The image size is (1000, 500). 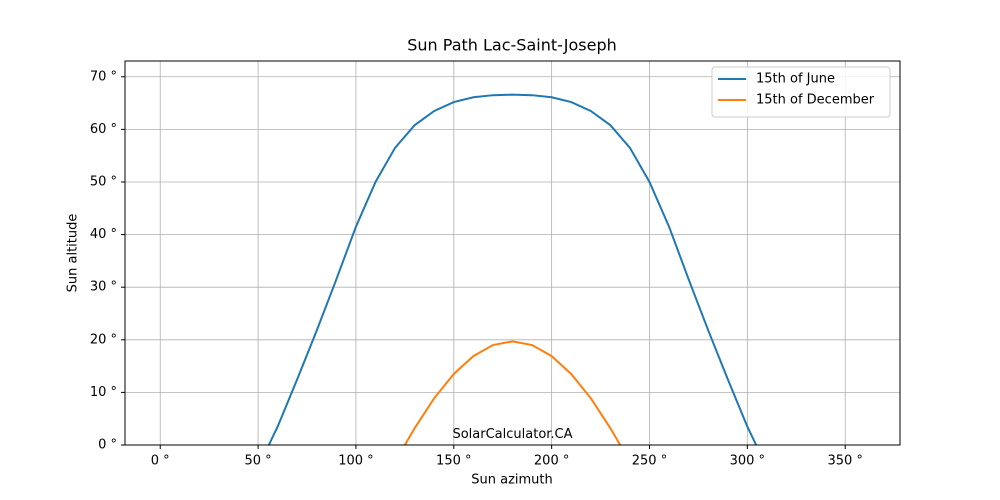 What do you see at coordinates (103, 234) in the screenshot?
I see `y-tick-label: 40 °` at bounding box center [103, 234].